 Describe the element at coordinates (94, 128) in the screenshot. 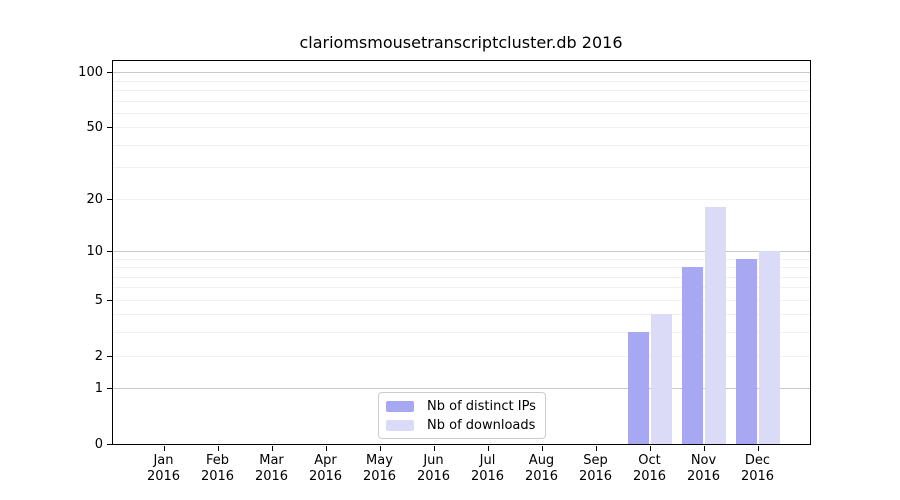

I see `y-tick-label: 50` at that location.